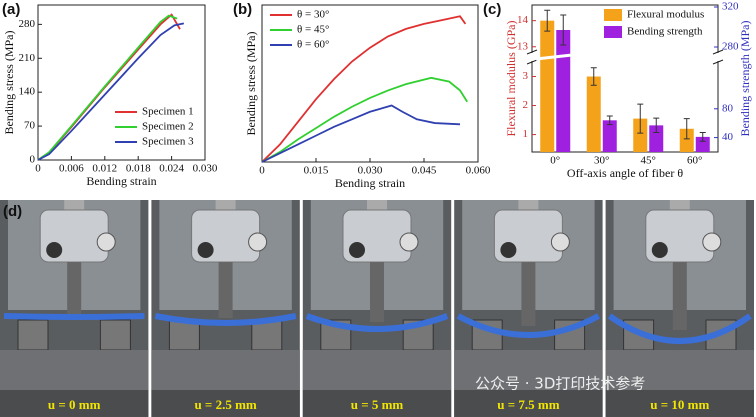 The width and height of the screenshot is (756, 417). I want to click on x-tick-label: 0.024, so click(171, 169).